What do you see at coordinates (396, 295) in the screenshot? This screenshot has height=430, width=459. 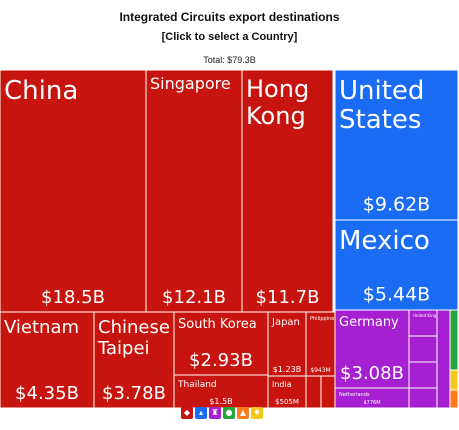 I see `tile-value-mexico: $5.44B` at bounding box center [396, 295].